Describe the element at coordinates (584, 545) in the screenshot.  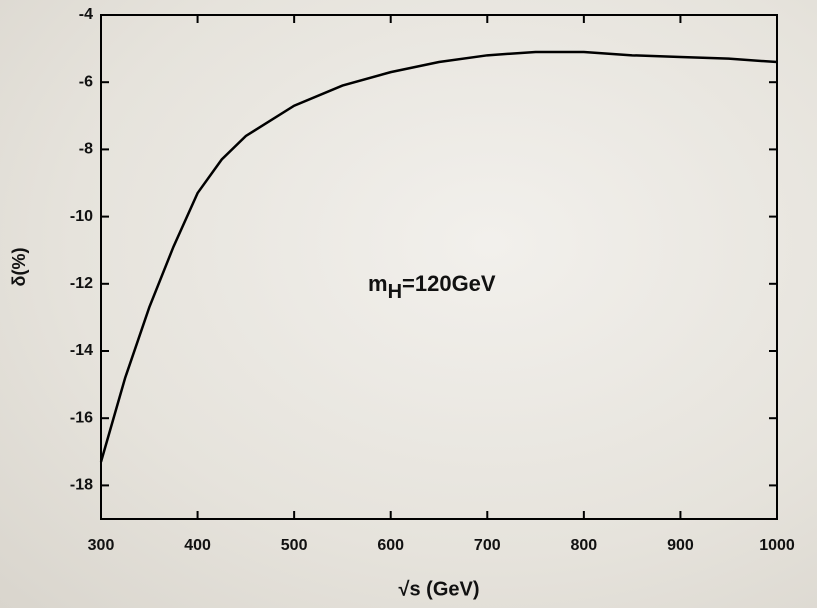
I see `x-tick-label: 800` at that location.